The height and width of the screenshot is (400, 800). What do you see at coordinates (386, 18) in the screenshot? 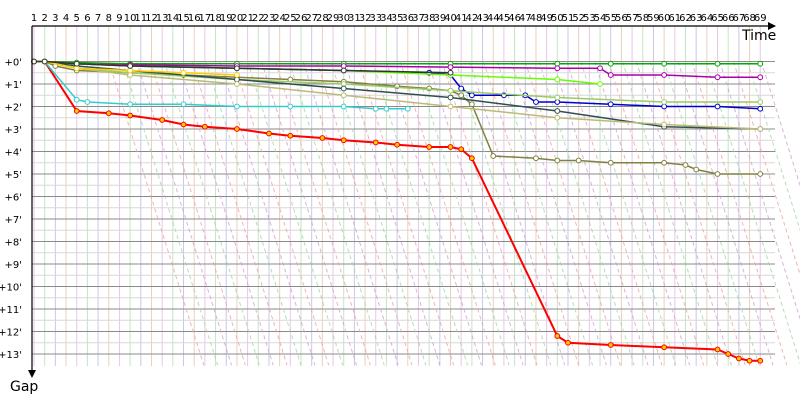
I see `x-tick-label: 34` at bounding box center [386, 18].